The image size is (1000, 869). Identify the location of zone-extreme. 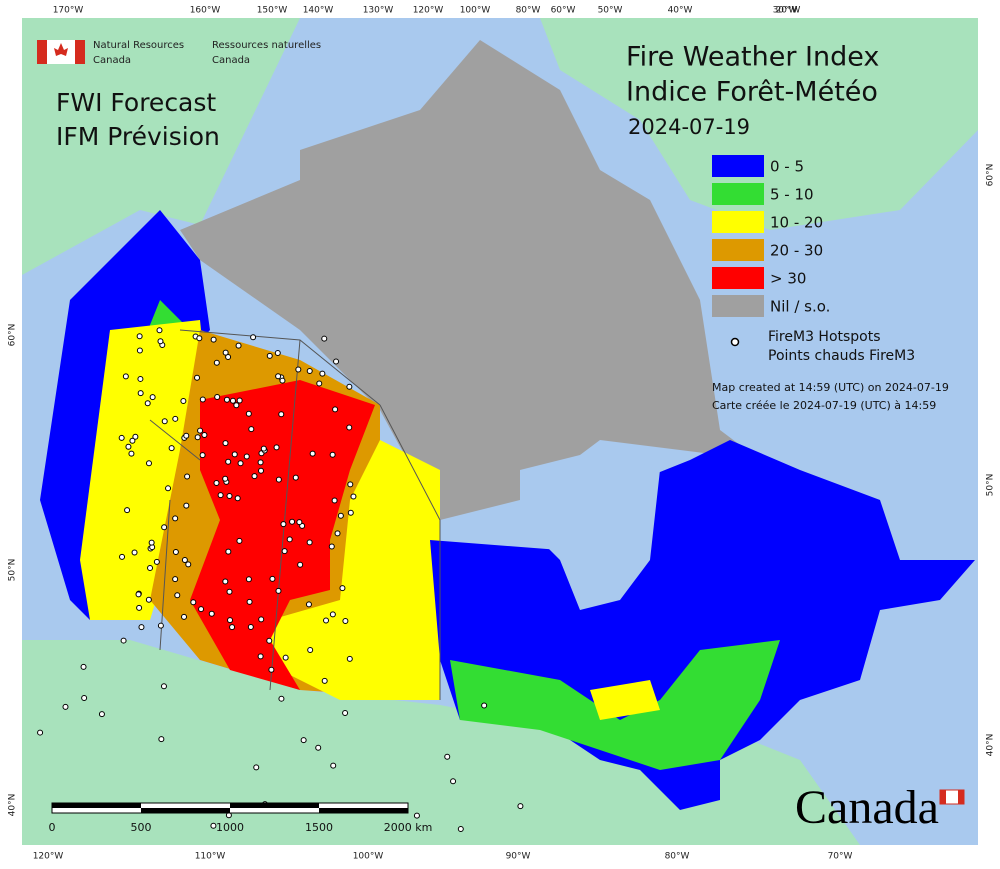
(282, 535).